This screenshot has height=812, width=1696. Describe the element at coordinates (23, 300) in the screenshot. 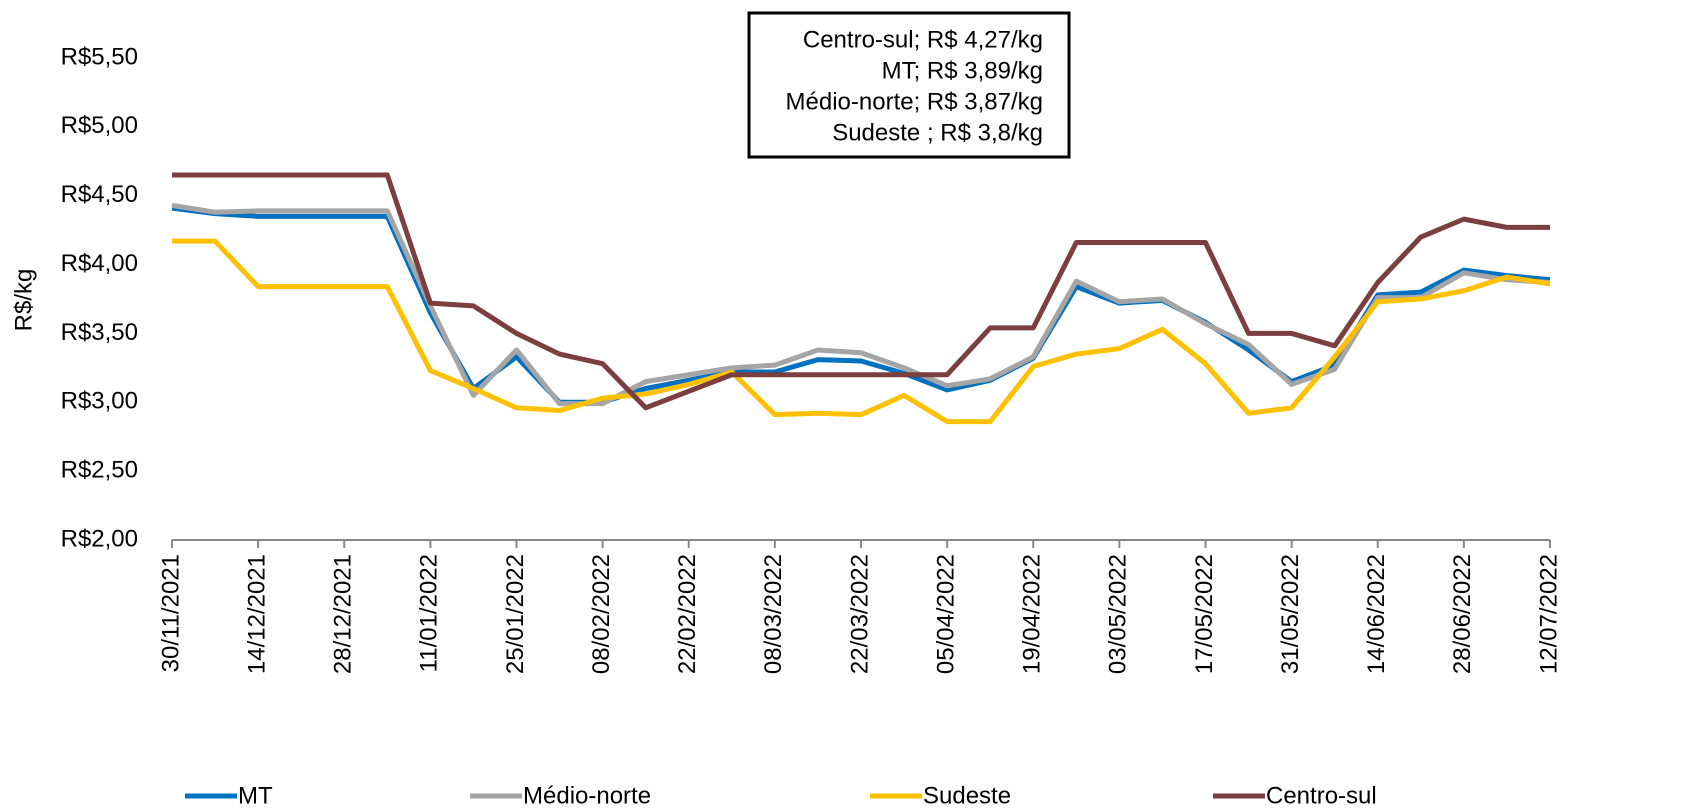

I see `y-axis-label: R$/kg` at that location.